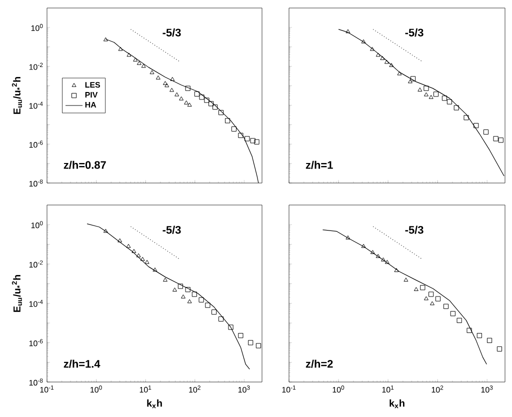 Image resolution: width=512 pixels, height=417 pixels. What do you see at coordinates (319, 364) in the screenshot?
I see `annotation: z/h=2` at bounding box center [319, 364].